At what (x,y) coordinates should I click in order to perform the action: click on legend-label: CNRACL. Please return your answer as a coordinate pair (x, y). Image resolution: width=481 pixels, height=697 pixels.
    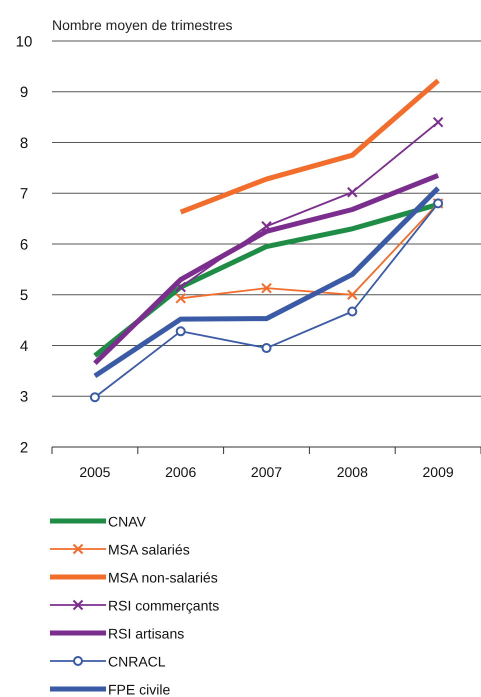
    Looking at the image, I should click on (137, 662).